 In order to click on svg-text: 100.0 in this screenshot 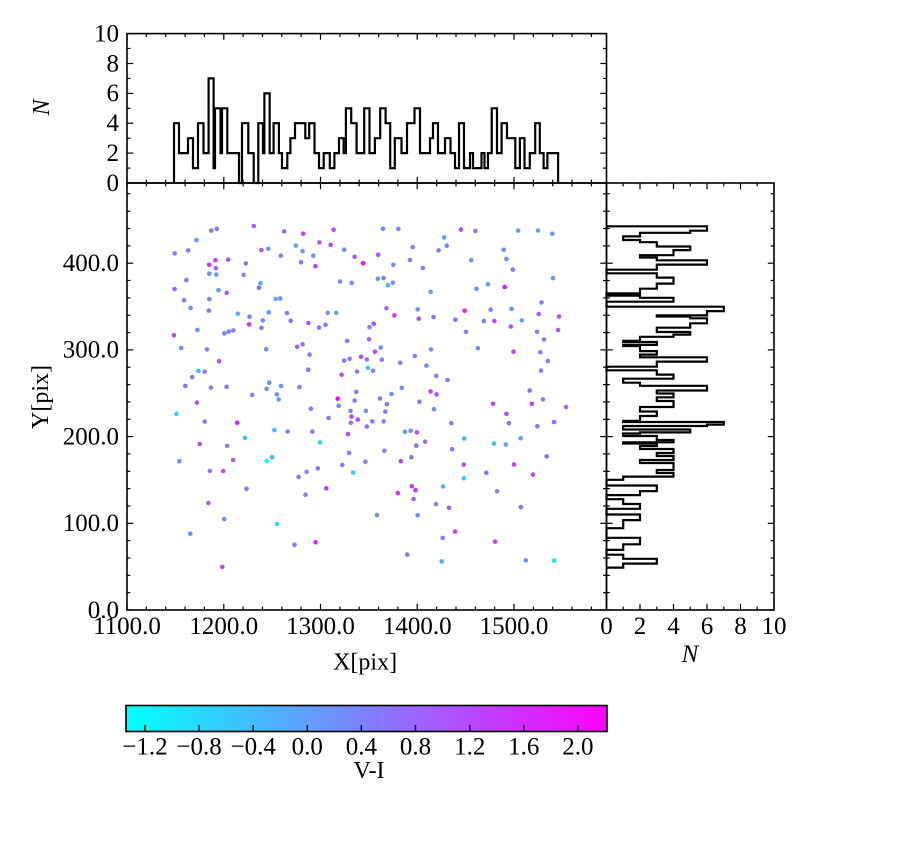, I will do `click(91, 523)`.